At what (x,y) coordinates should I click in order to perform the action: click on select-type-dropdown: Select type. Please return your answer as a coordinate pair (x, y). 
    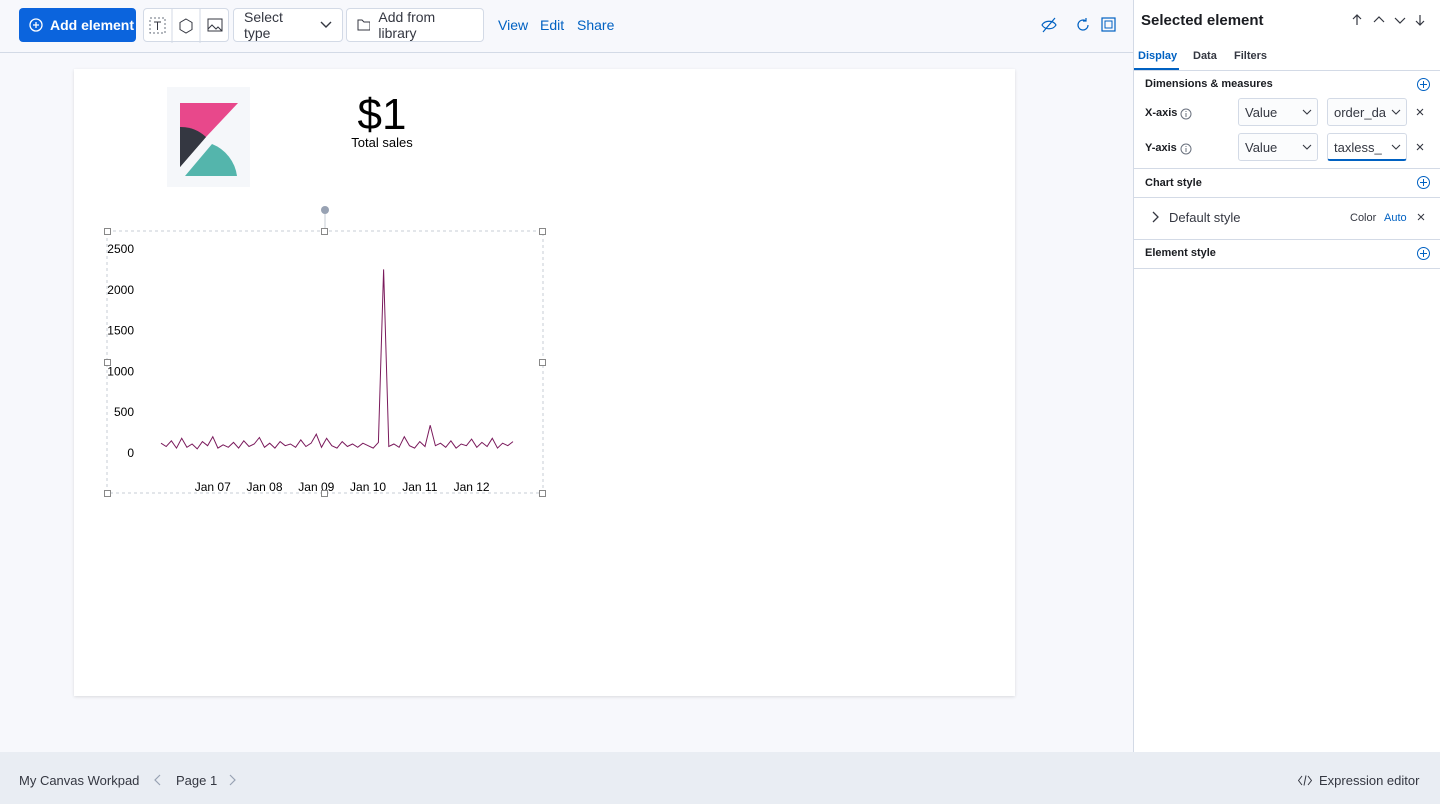
    Looking at the image, I should click on (288, 25).